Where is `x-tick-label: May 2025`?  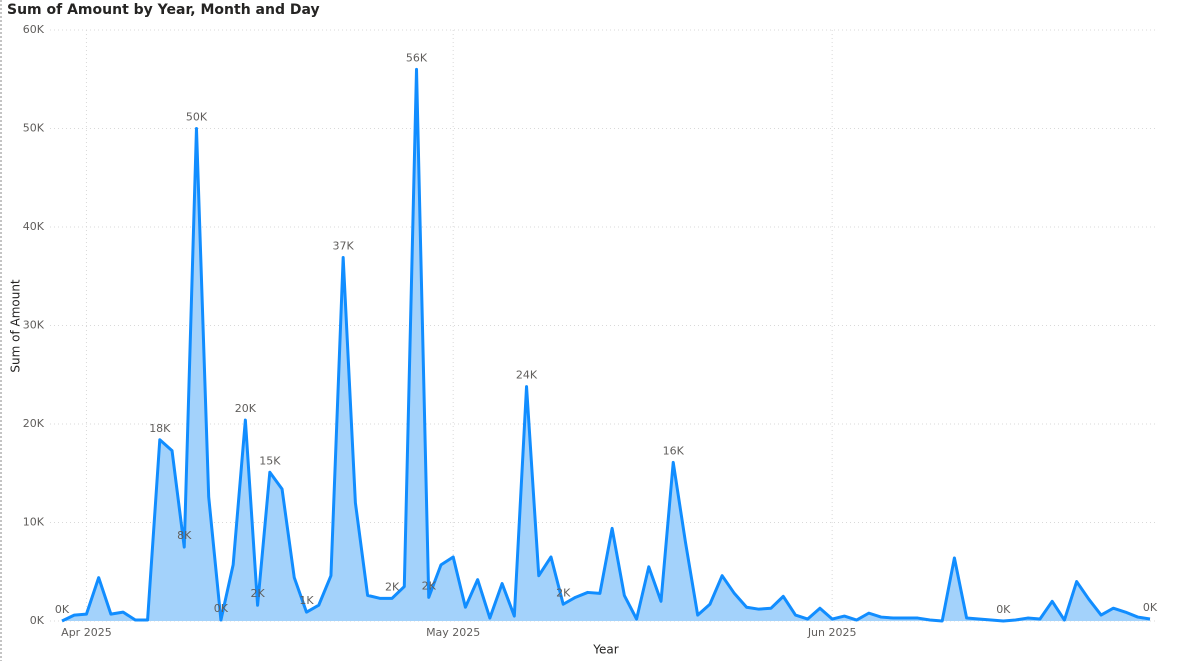
x-tick-label: May 2025 is located at coordinates (453, 632).